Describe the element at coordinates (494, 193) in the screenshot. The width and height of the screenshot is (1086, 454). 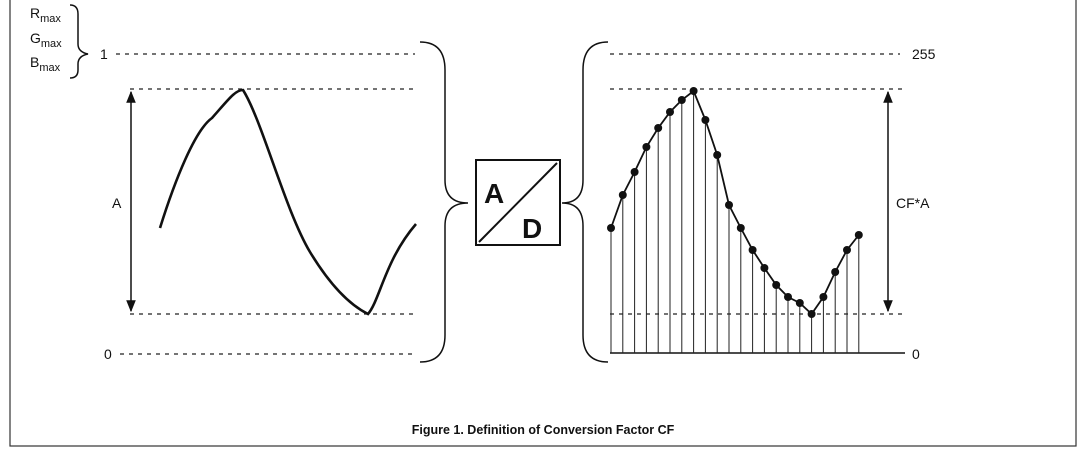
I see `converter-a: A` at that location.